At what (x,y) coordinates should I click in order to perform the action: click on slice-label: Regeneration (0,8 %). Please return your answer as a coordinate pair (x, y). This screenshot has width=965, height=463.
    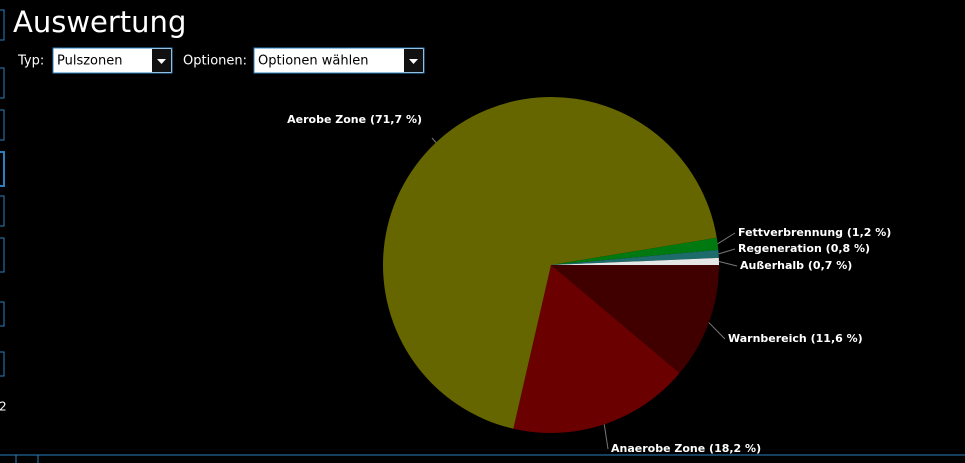
    Looking at the image, I should click on (804, 248).